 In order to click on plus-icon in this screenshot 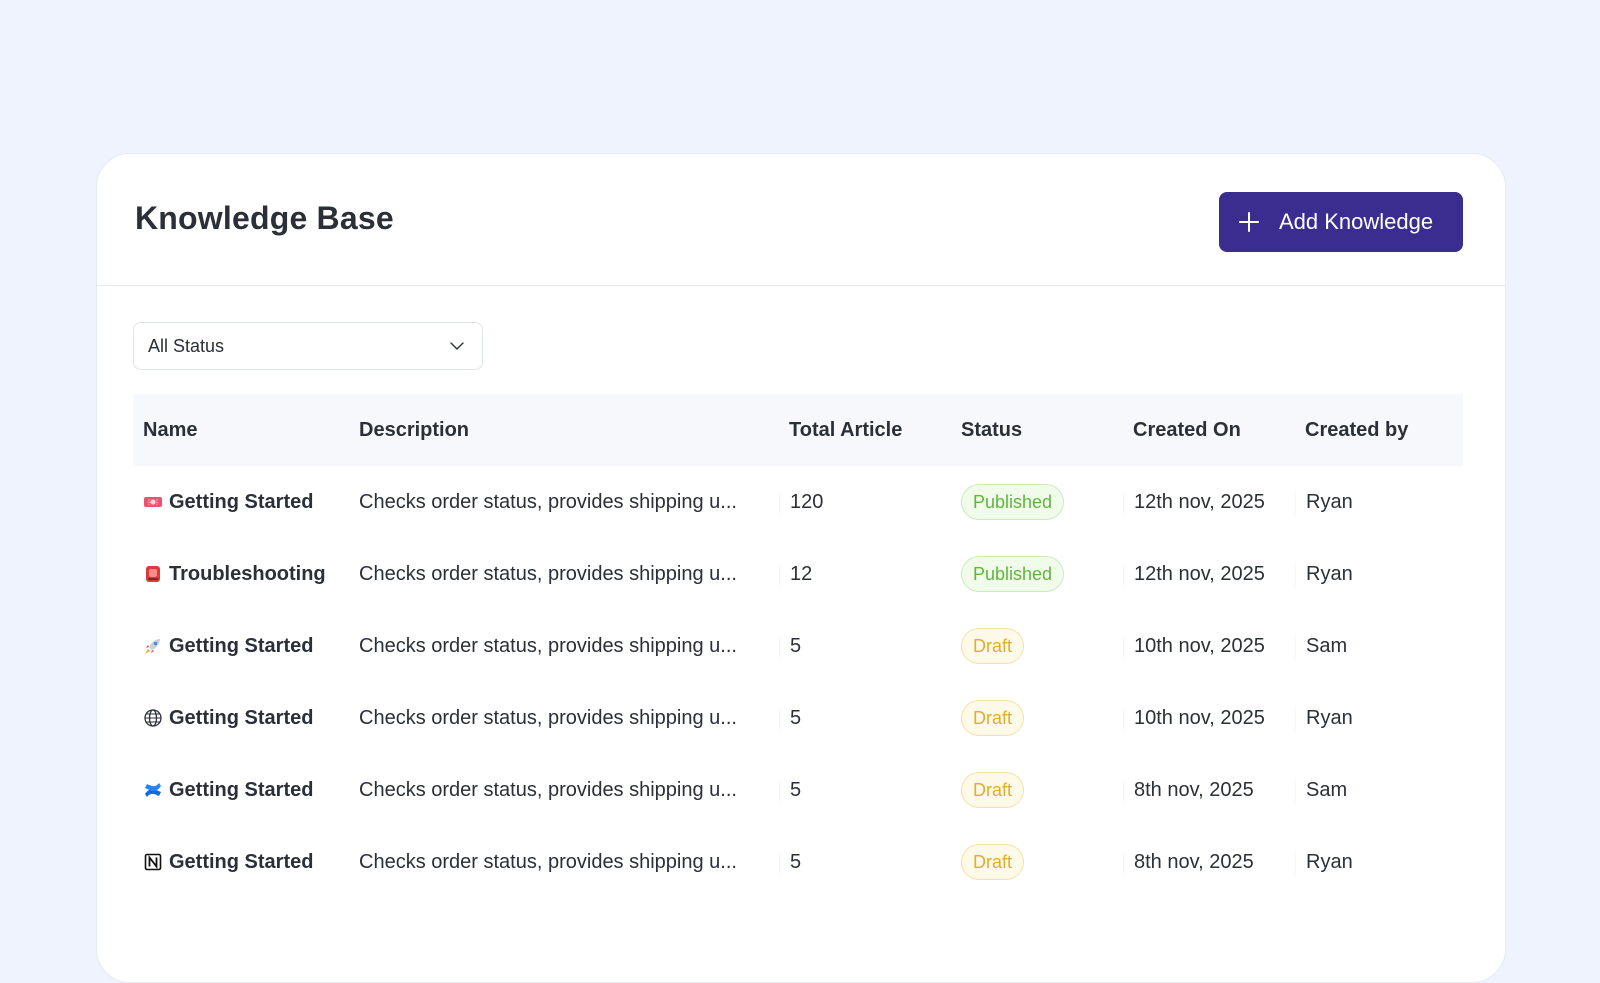, I will do `click(1249, 222)`.